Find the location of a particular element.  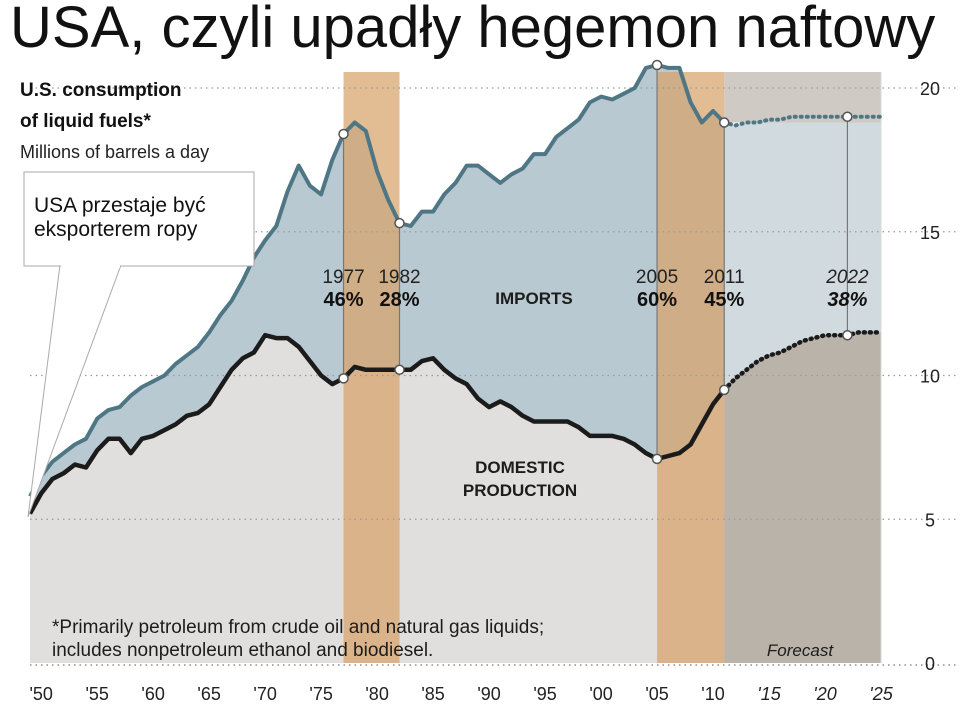

annotation-year: 1977 is located at coordinates (343, 277).